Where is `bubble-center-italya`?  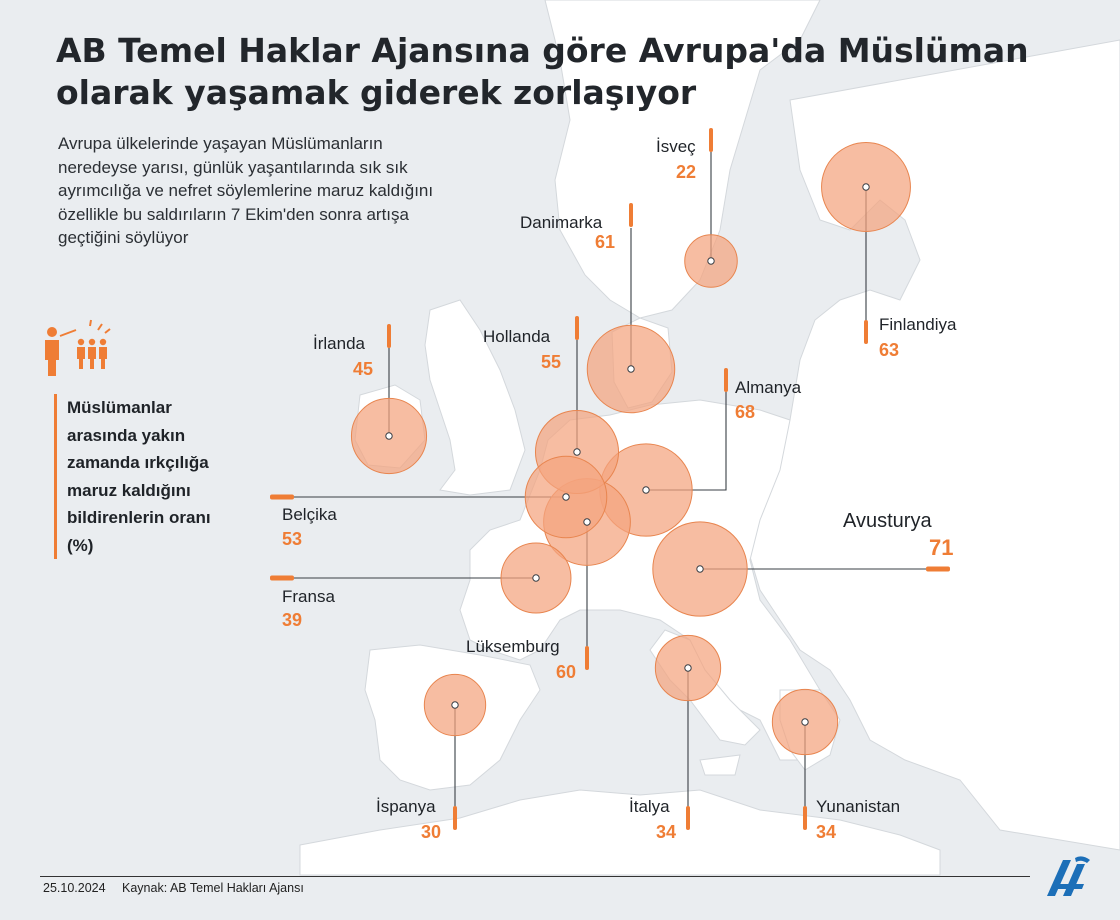
bubble-center-italya is located at coordinates (688, 668).